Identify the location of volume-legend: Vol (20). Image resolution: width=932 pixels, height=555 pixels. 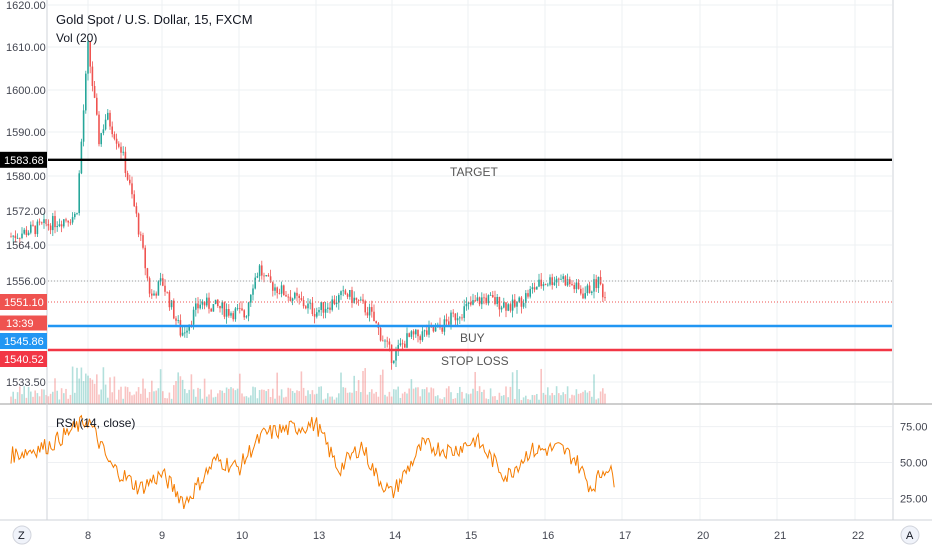
(76, 38).